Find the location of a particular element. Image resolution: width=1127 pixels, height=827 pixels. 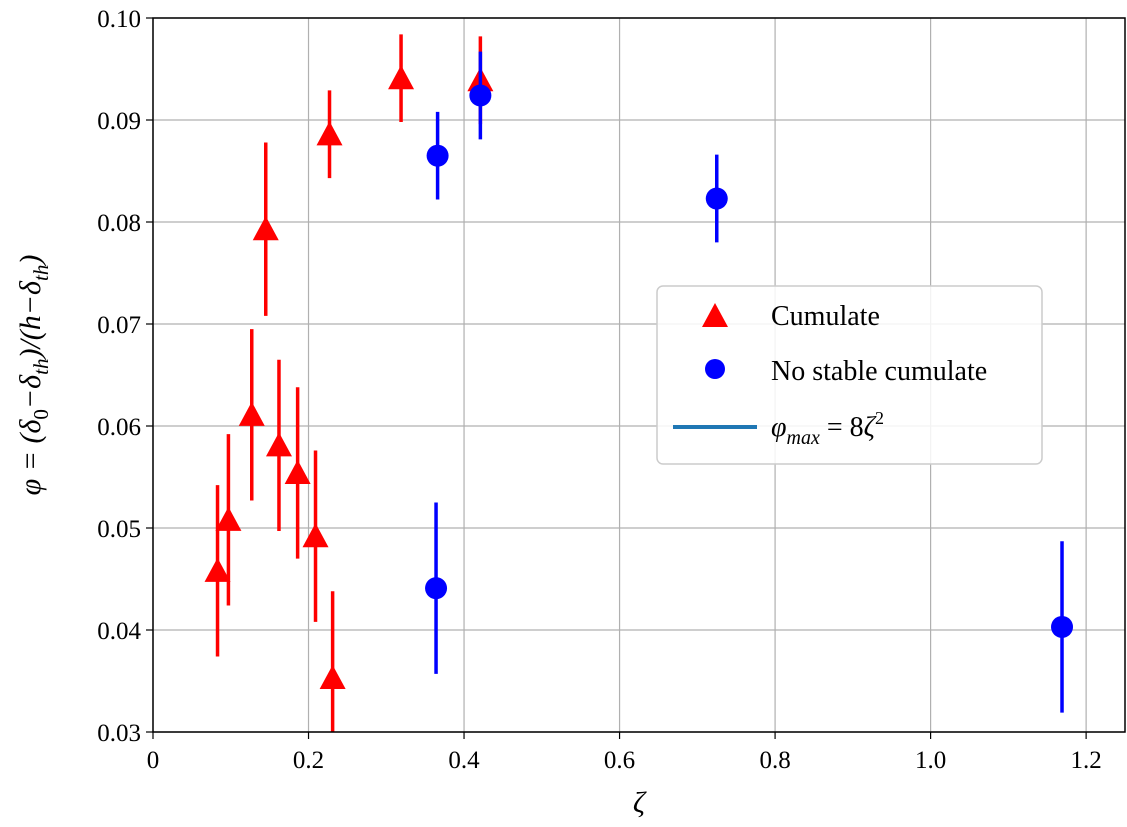

legend-box is located at coordinates (849, 375).